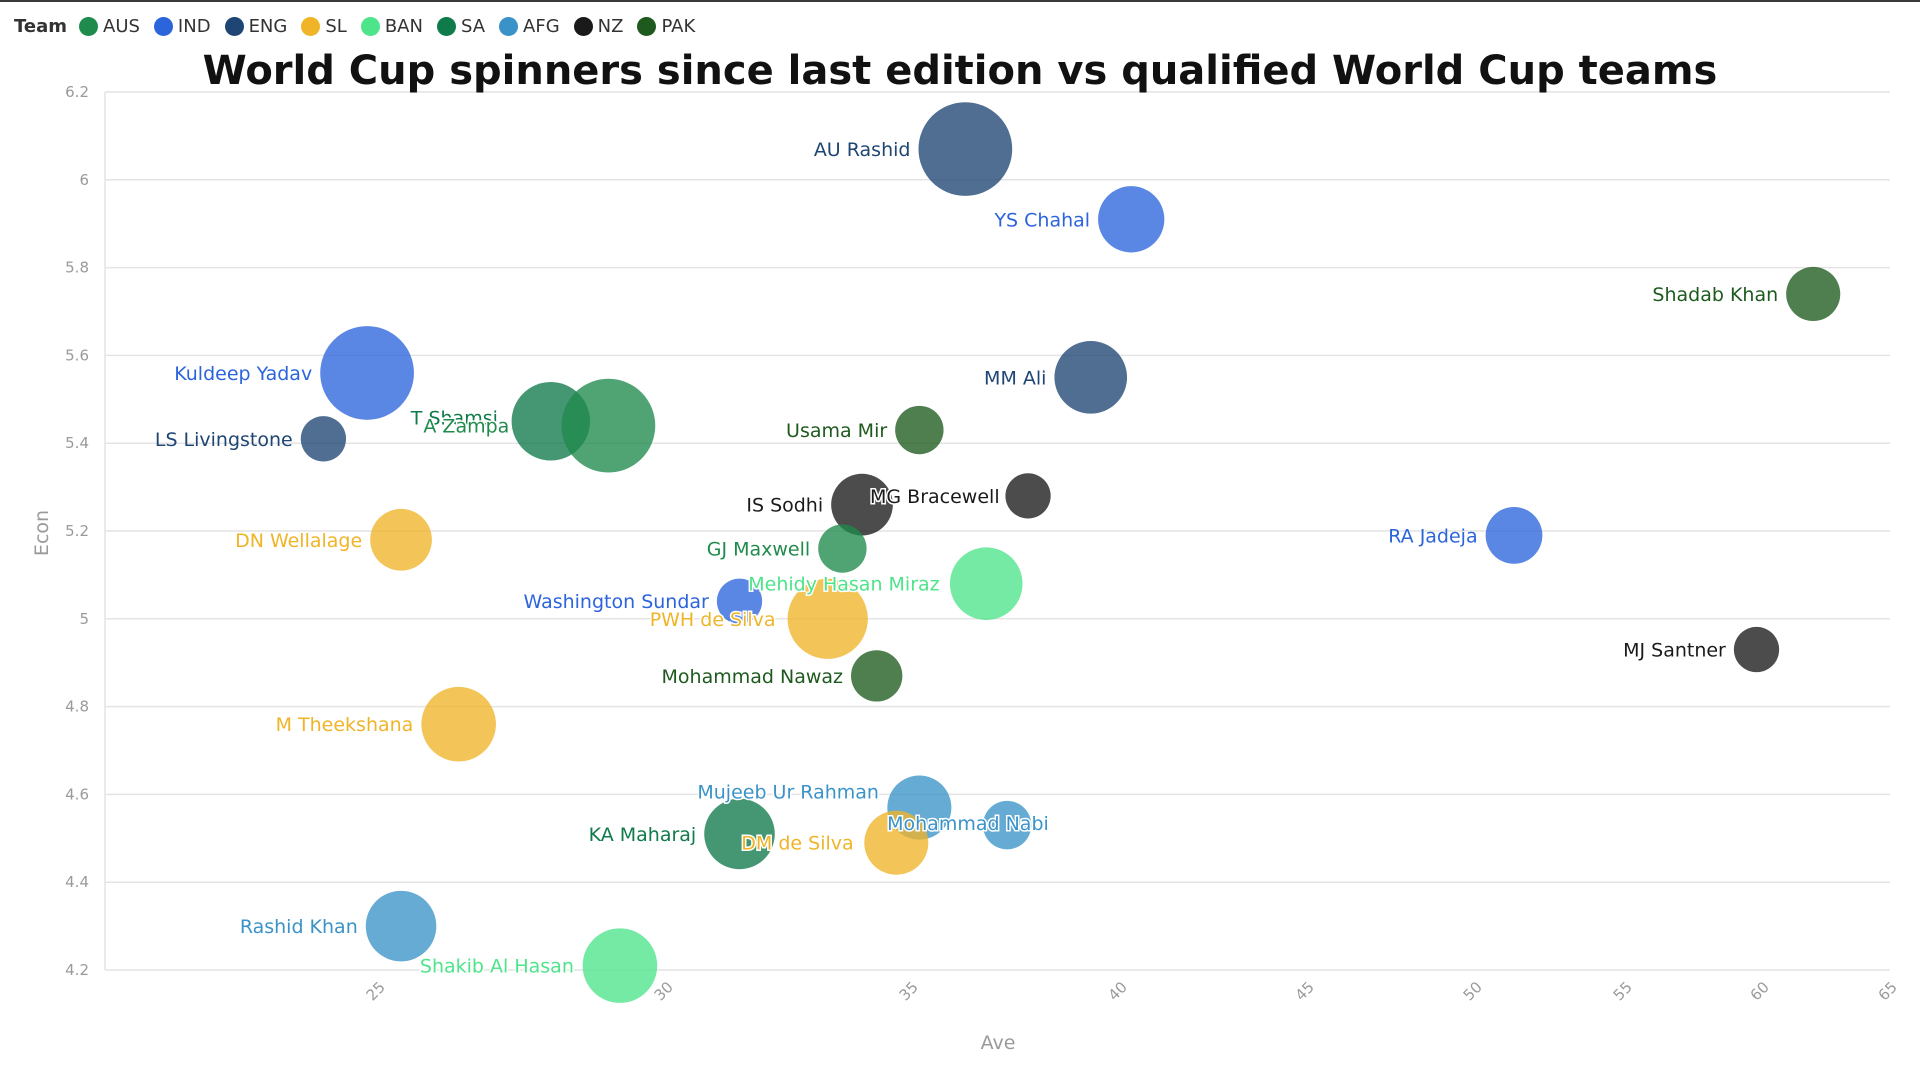 Image resolution: width=1920 pixels, height=1081 pixels. What do you see at coordinates (788, 793) in the screenshot?
I see `point-label: Mujeeb Ur Rahman` at bounding box center [788, 793].